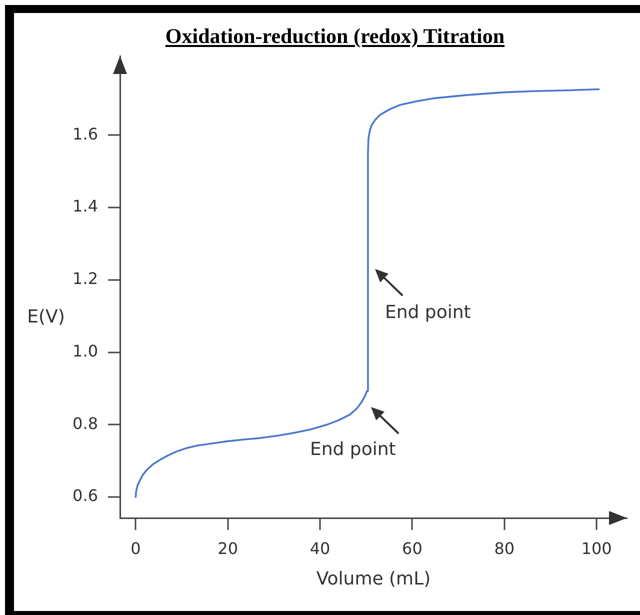 This screenshot has height=615, width=640. Describe the element at coordinates (373, 579) in the screenshot. I see `x-axis-title: Volume (mL)` at that location.